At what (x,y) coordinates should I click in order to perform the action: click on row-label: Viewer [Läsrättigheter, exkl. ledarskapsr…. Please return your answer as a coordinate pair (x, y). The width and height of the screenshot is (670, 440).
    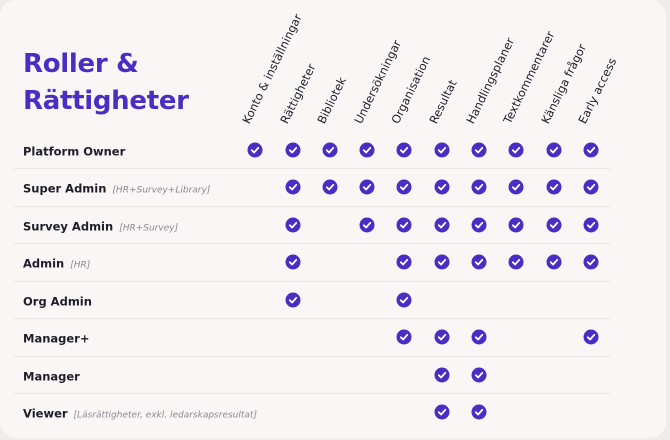
    Looking at the image, I should click on (140, 412).